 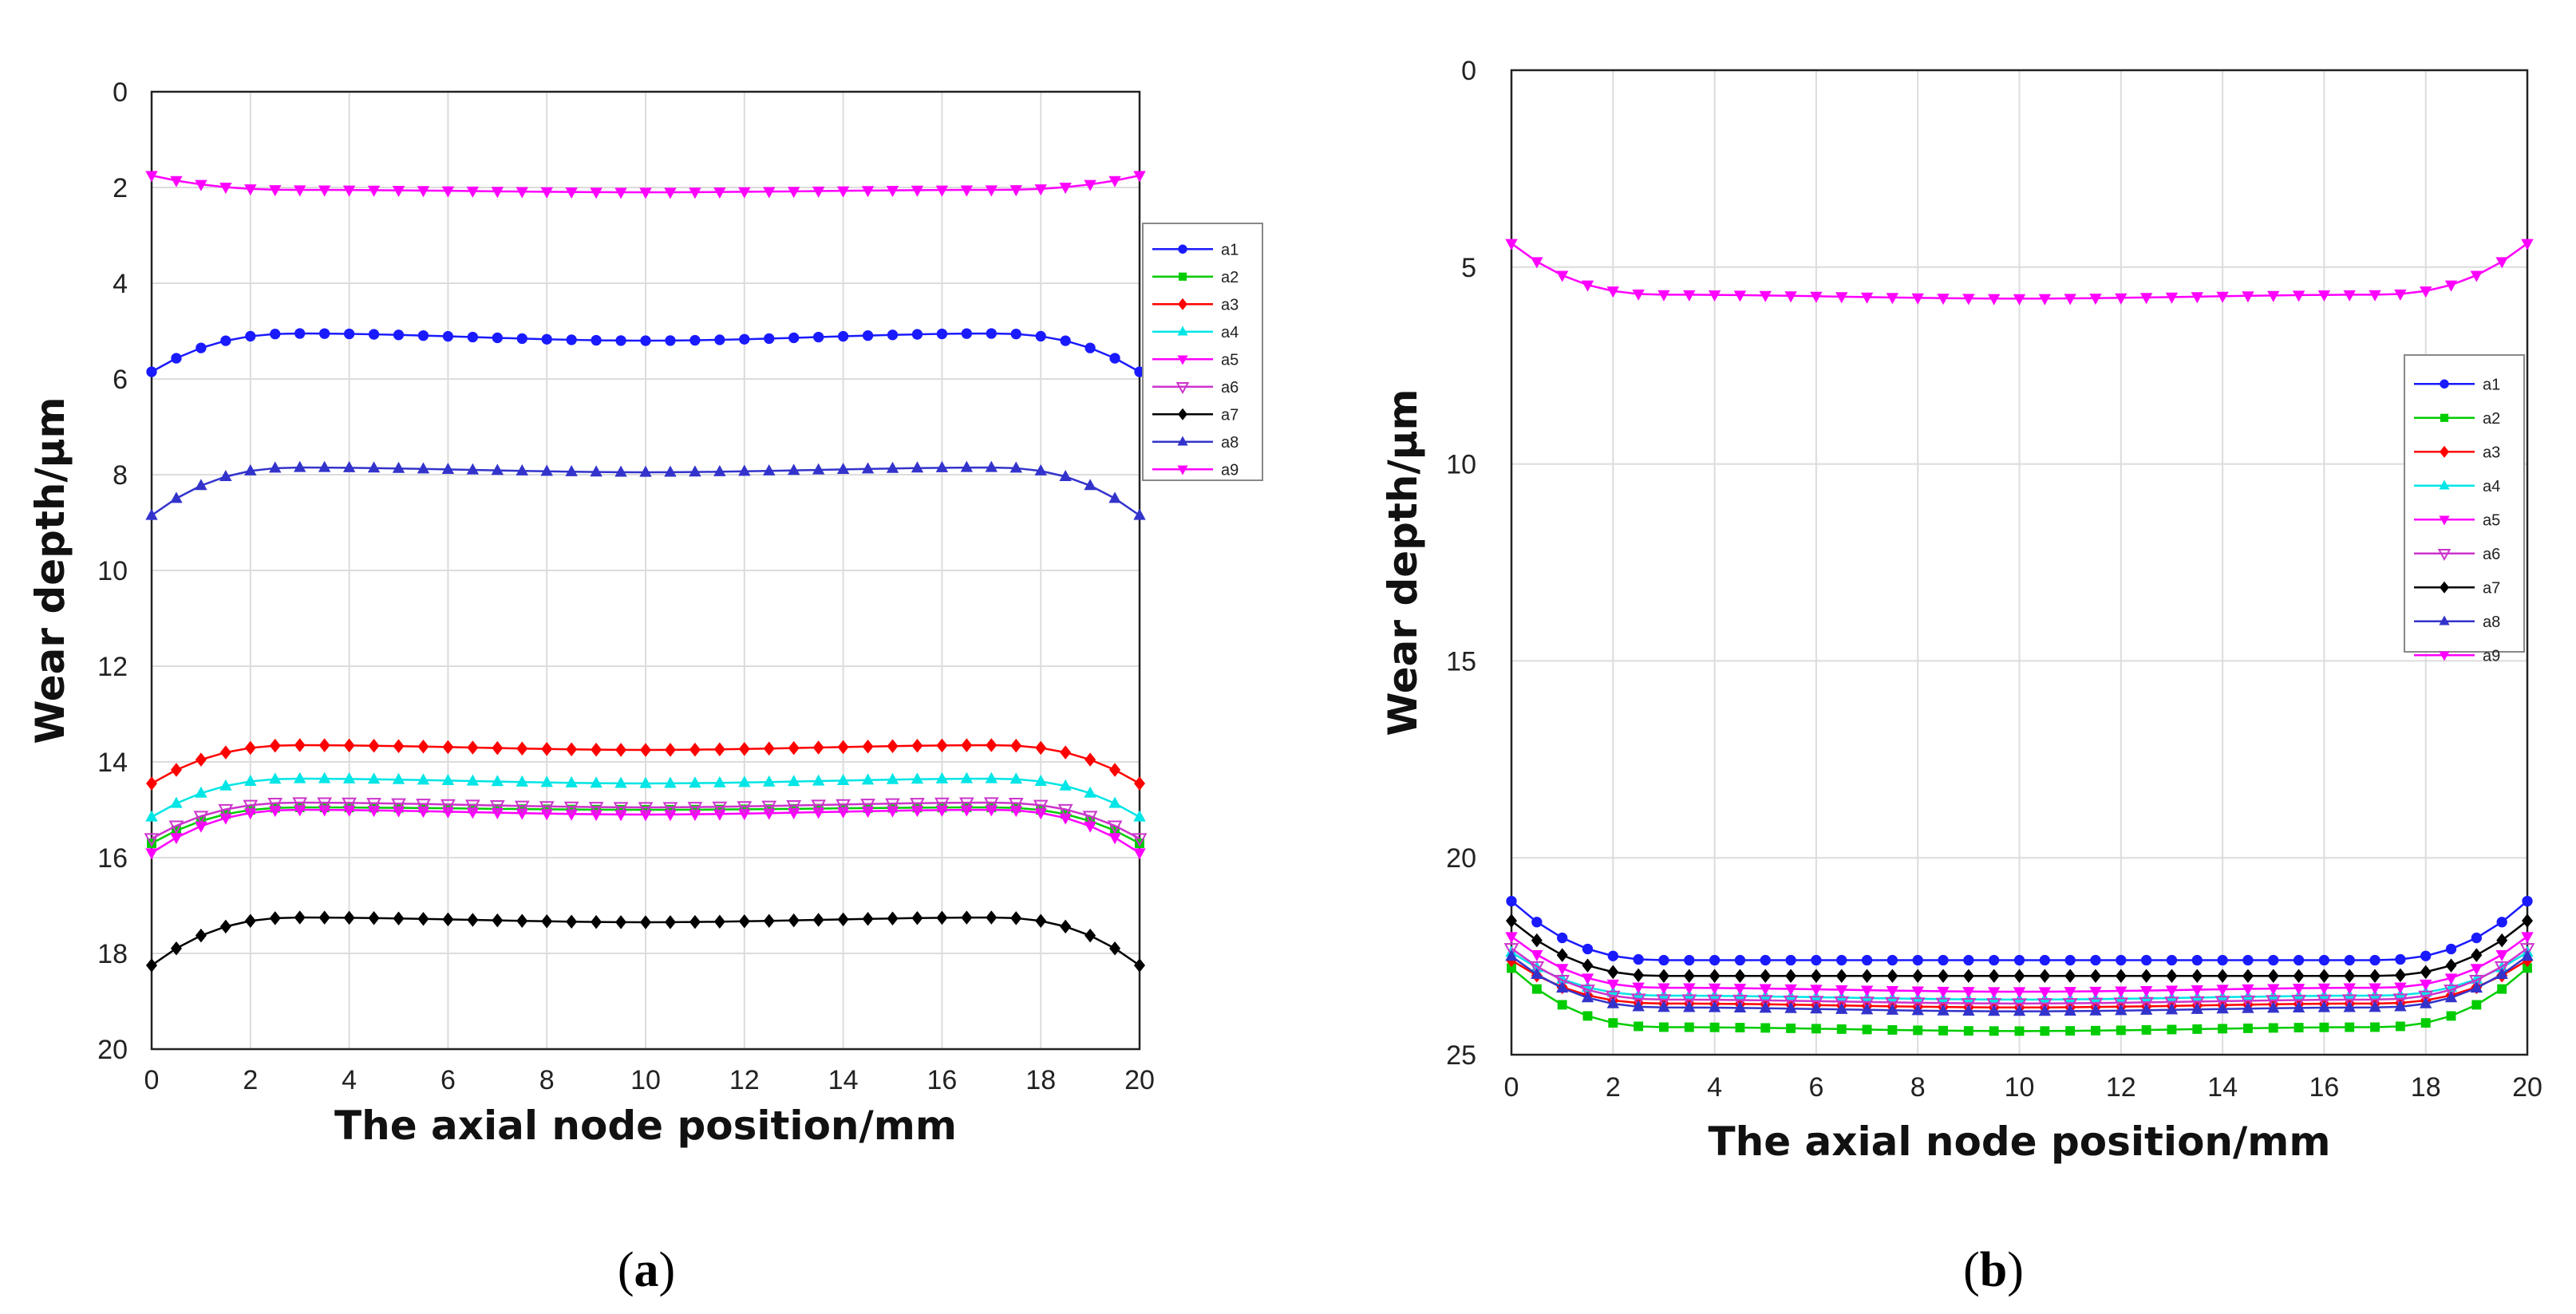 What do you see at coordinates (2444, 451) in the screenshot?
I see `legend-marker-a3` at bounding box center [2444, 451].